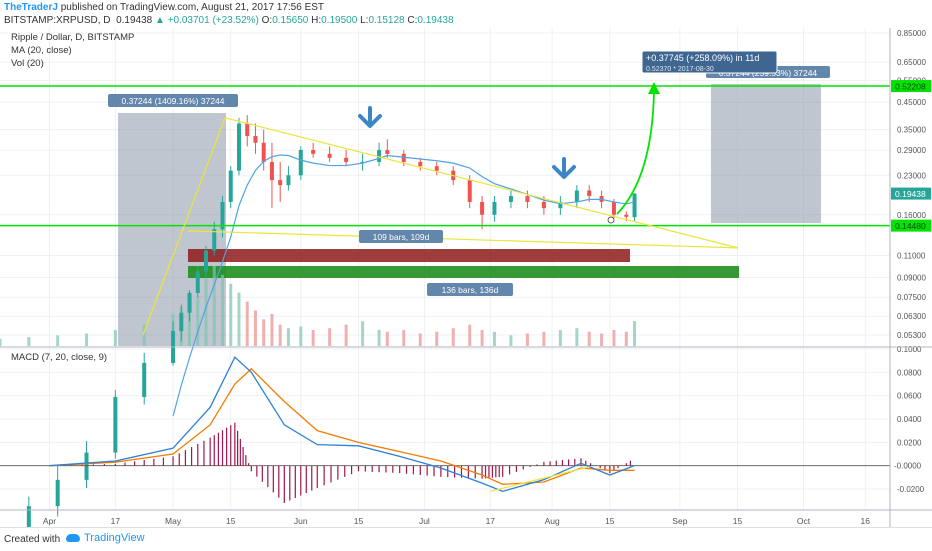 This screenshot has height=551, width=932. I want to click on triangle-lower-line, so click(463, 239).